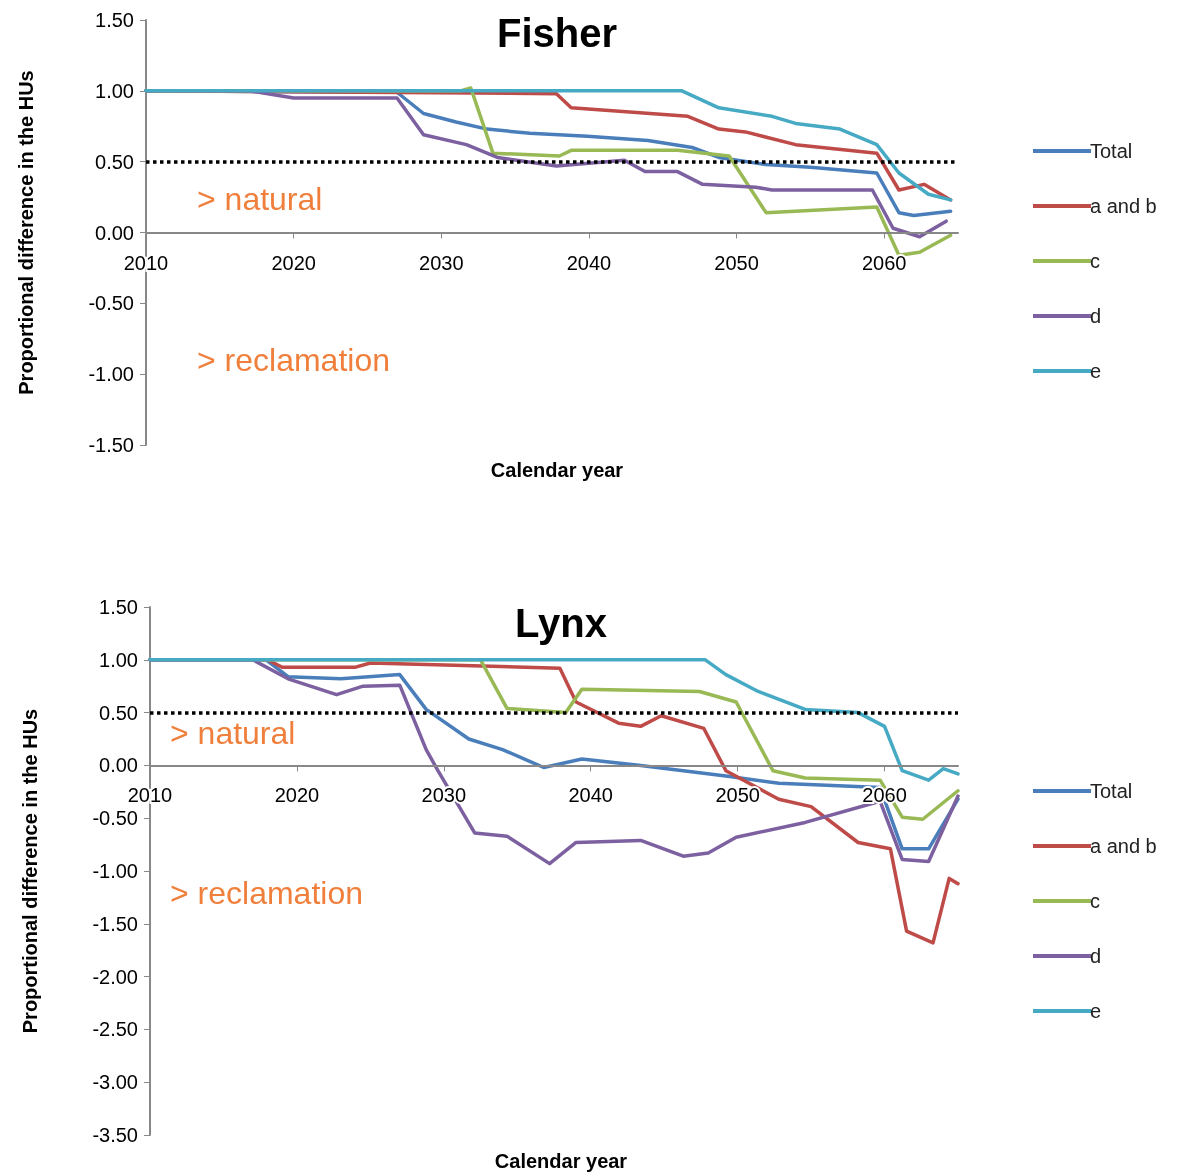 This screenshot has width=1184, height=1173. Describe the element at coordinates (115, 976) in the screenshot. I see `y-tick-label: -2.00` at that location.